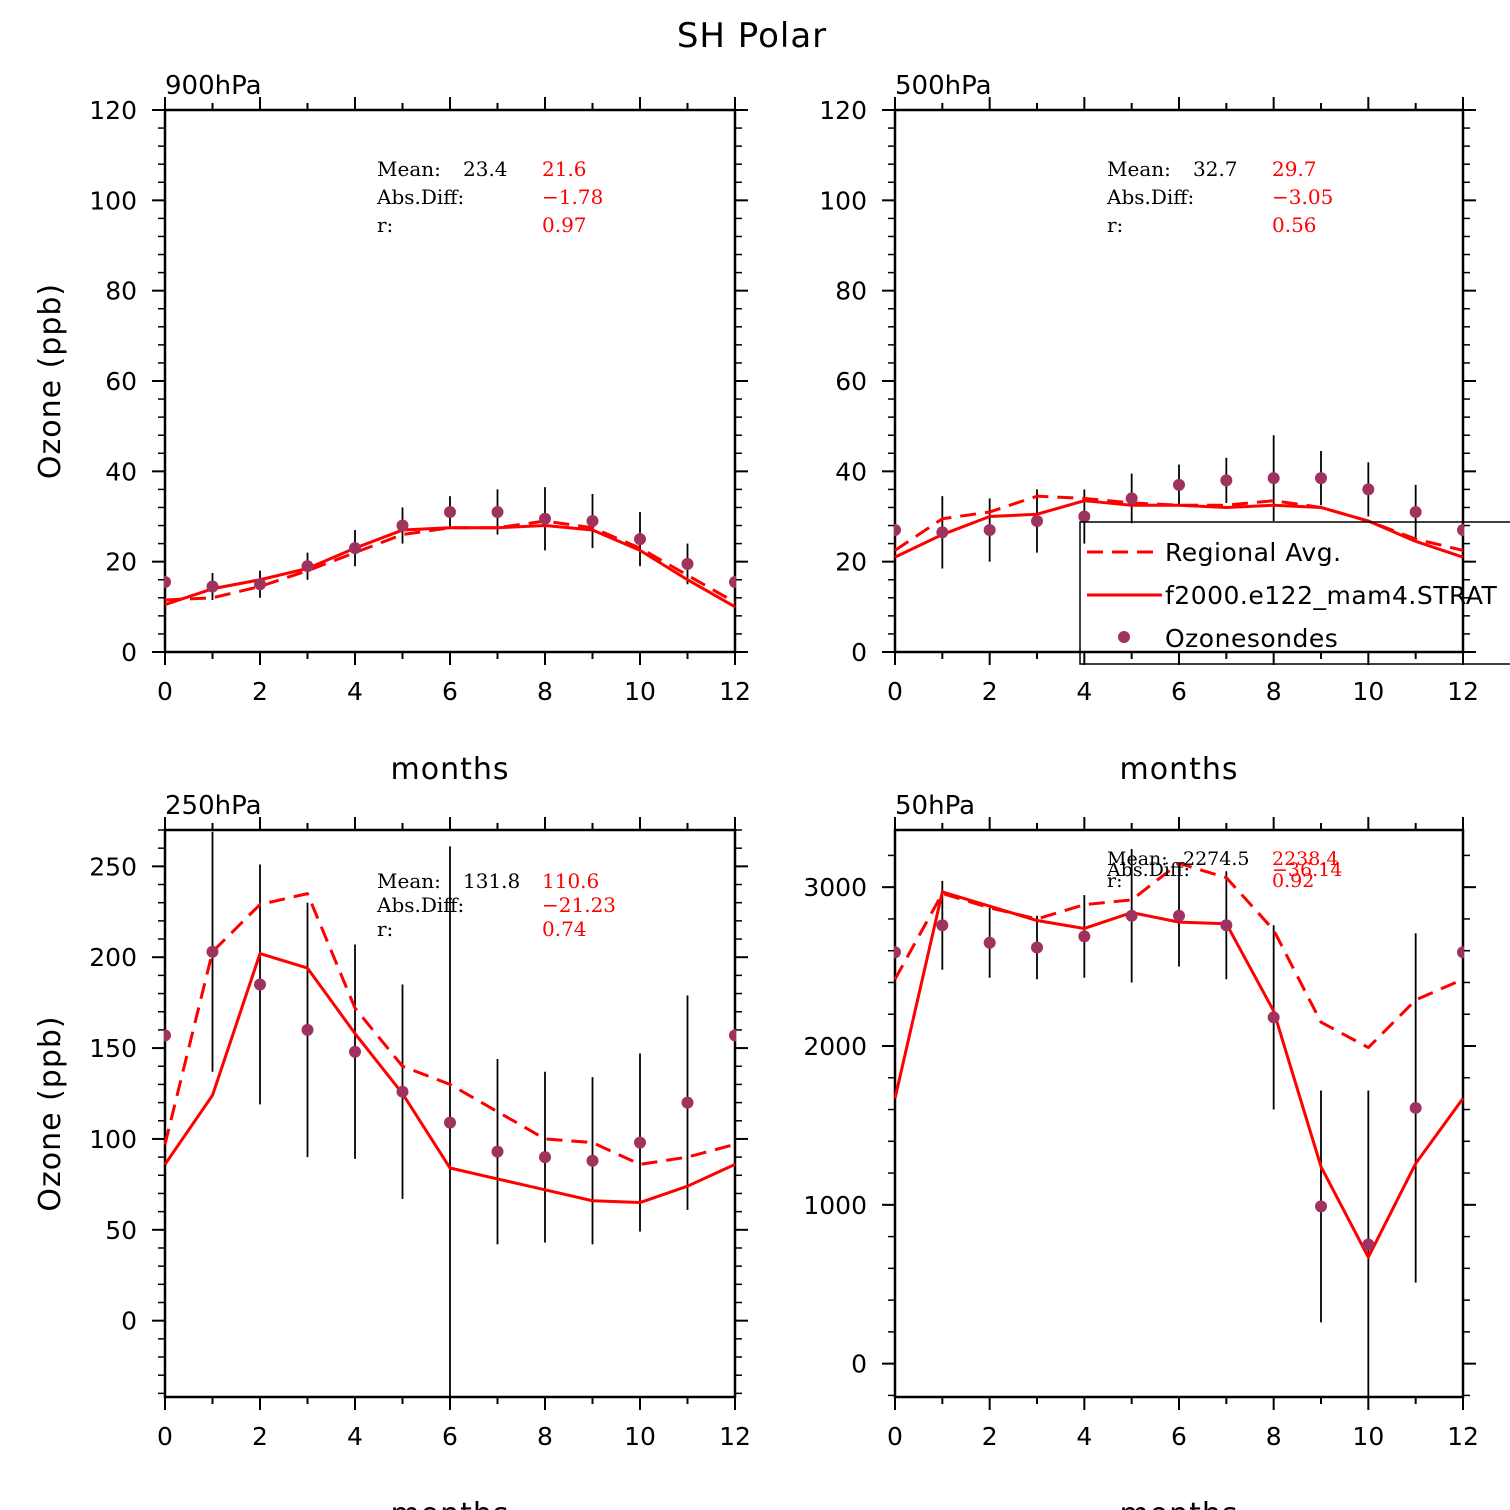 The height and width of the screenshot is (1510, 1510). What do you see at coordinates (1124, 637) in the screenshot?
I see `legend-marker` at bounding box center [1124, 637].